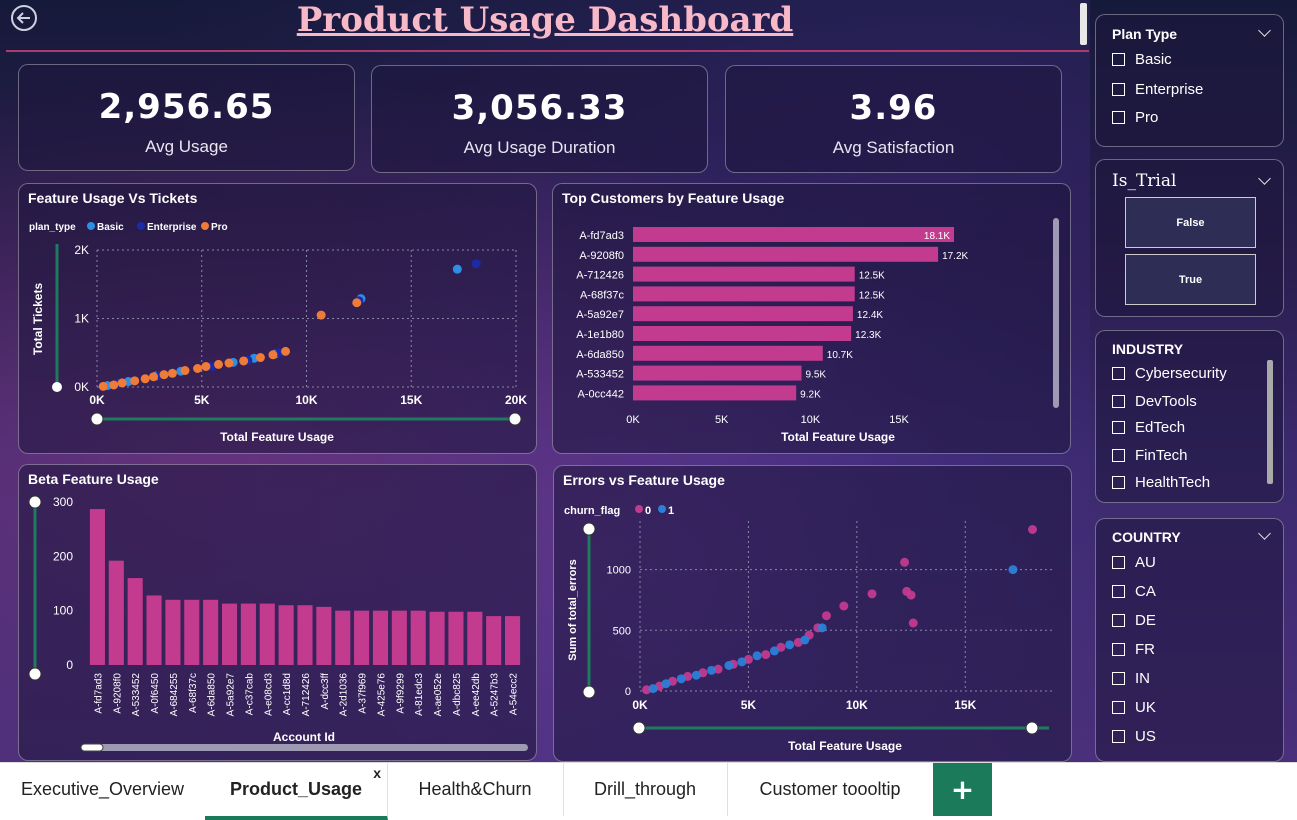  Describe the element at coordinates (377, 773) in the screenshot. I see `close-tab-icon: x` at that location.